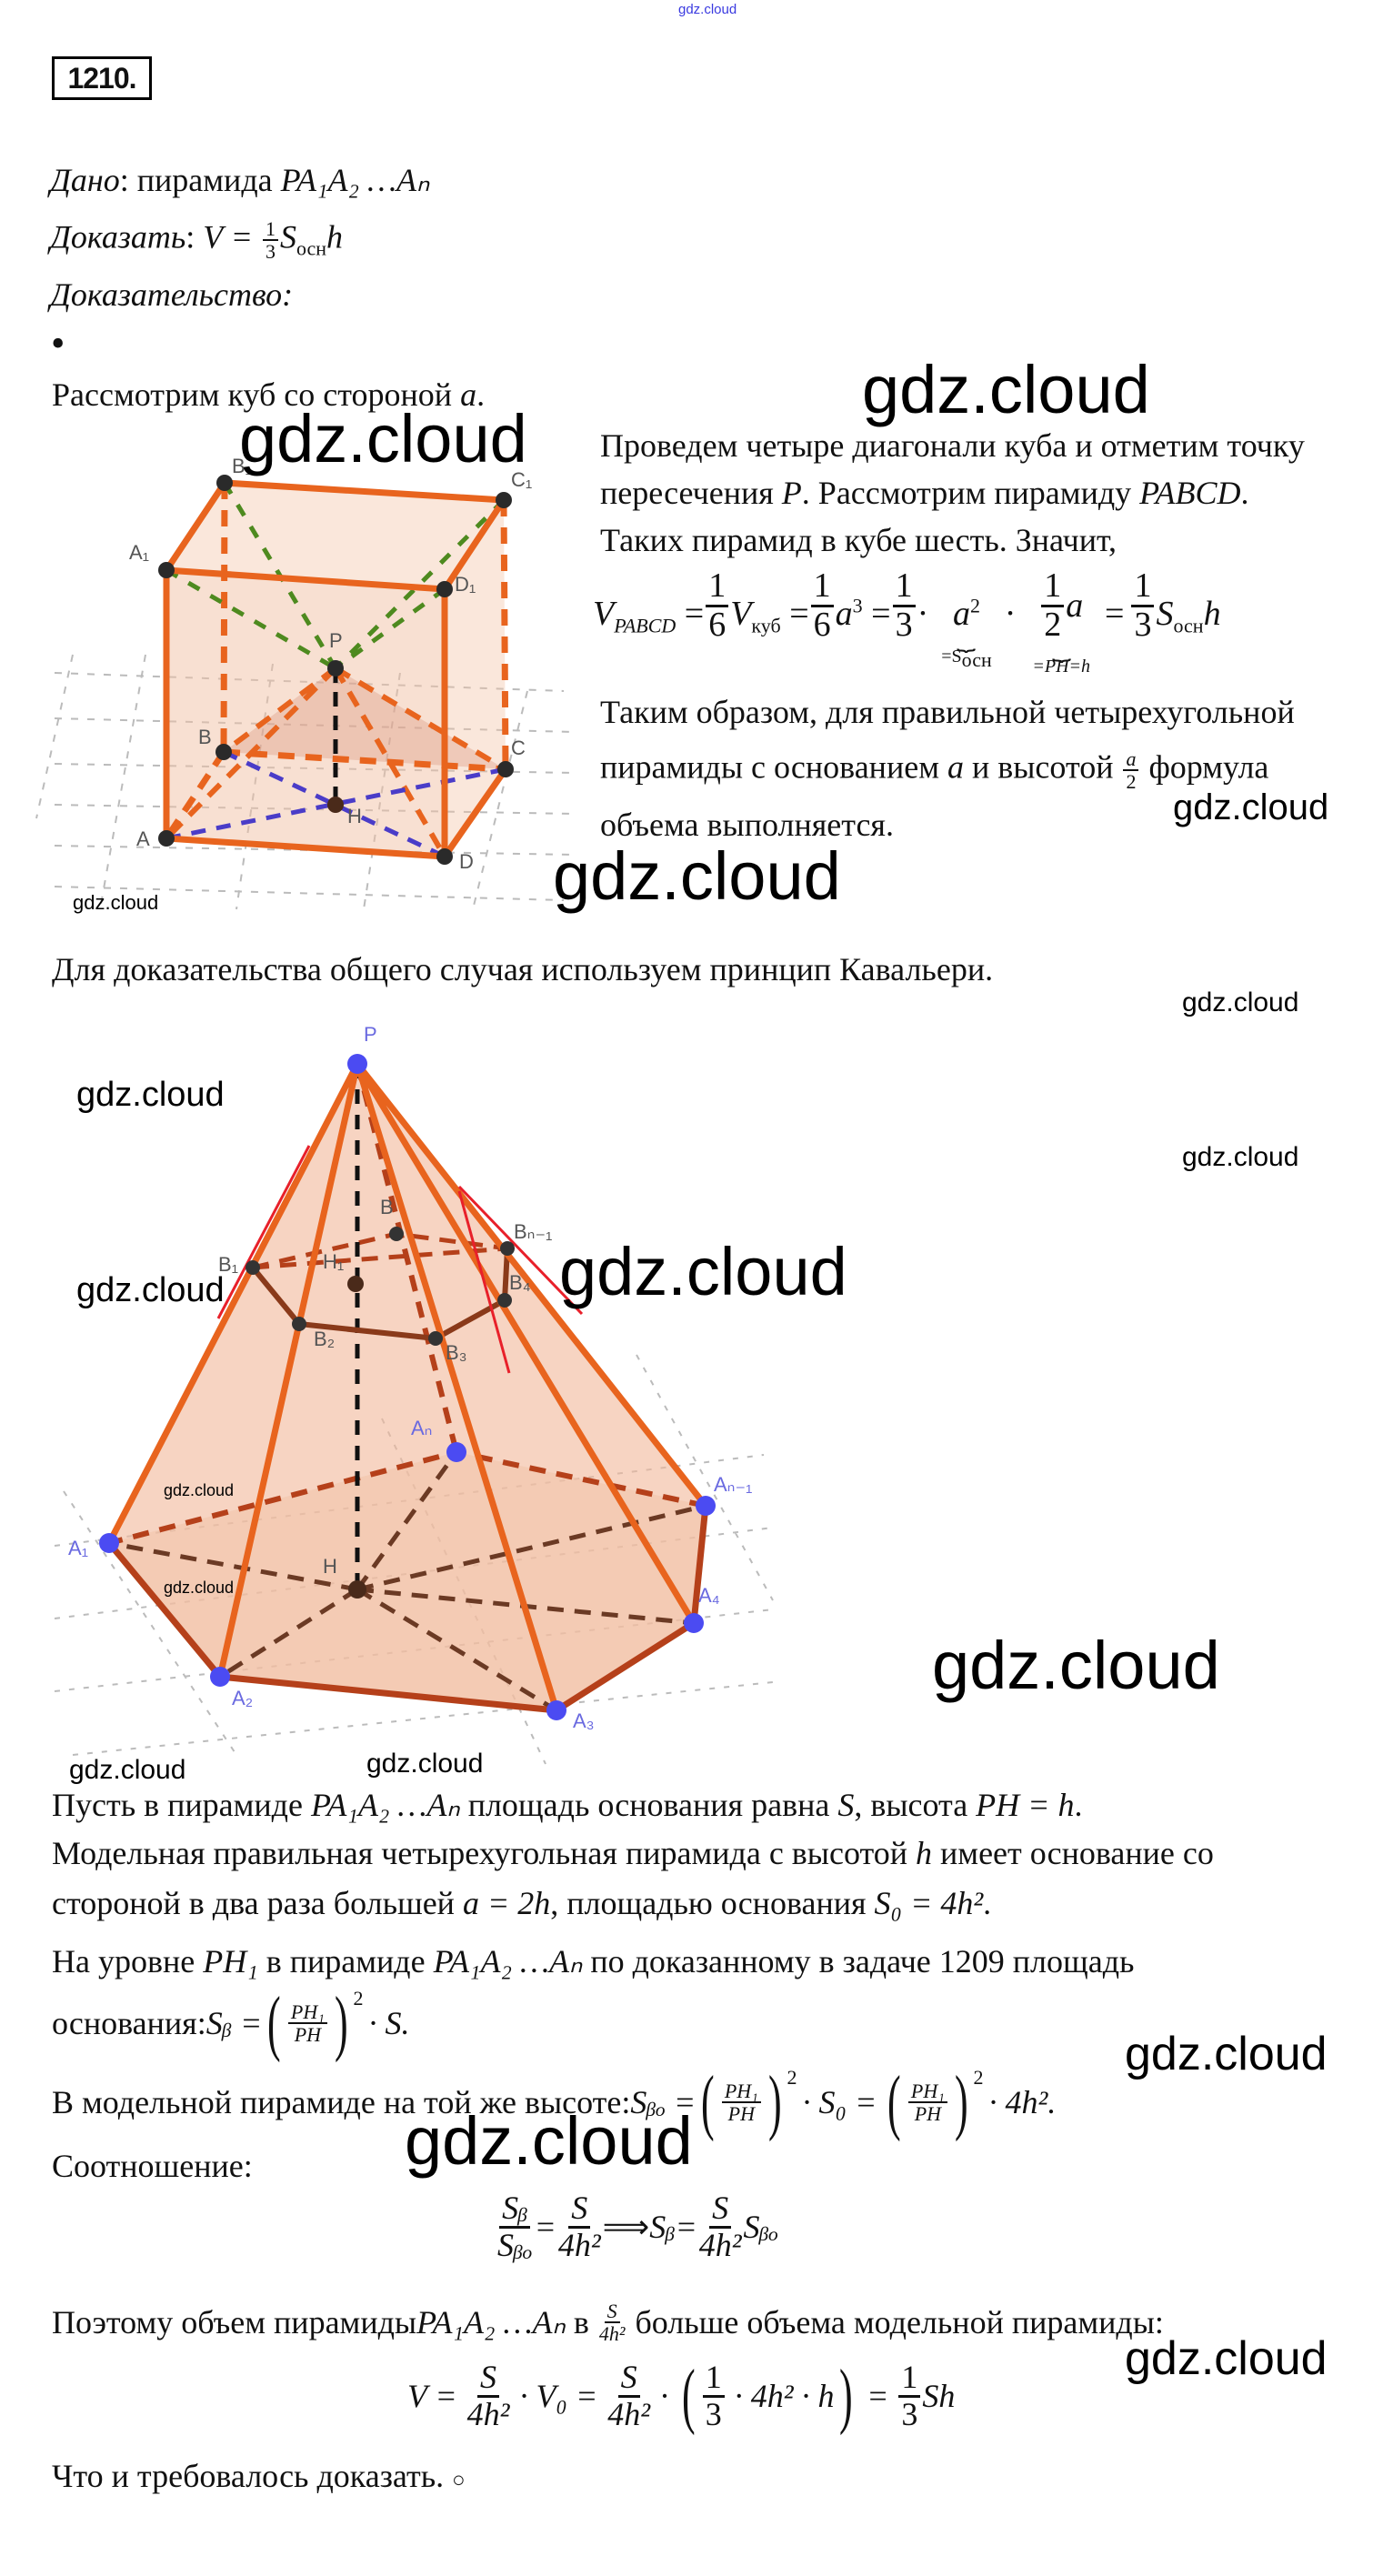 This screenshot has width=1393, height=2576. Describe the element at coordinates (515, 2209) in the screenshot. I see `n: Sᵦ` at that location.